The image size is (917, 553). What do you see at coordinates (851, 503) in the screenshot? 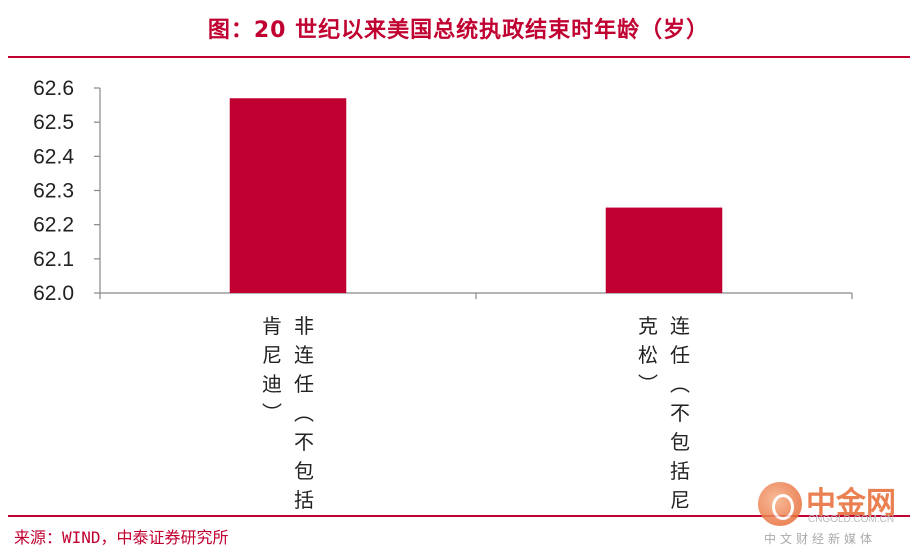
I see `watermark-name: 中金网` at bounding box center [851, 503].